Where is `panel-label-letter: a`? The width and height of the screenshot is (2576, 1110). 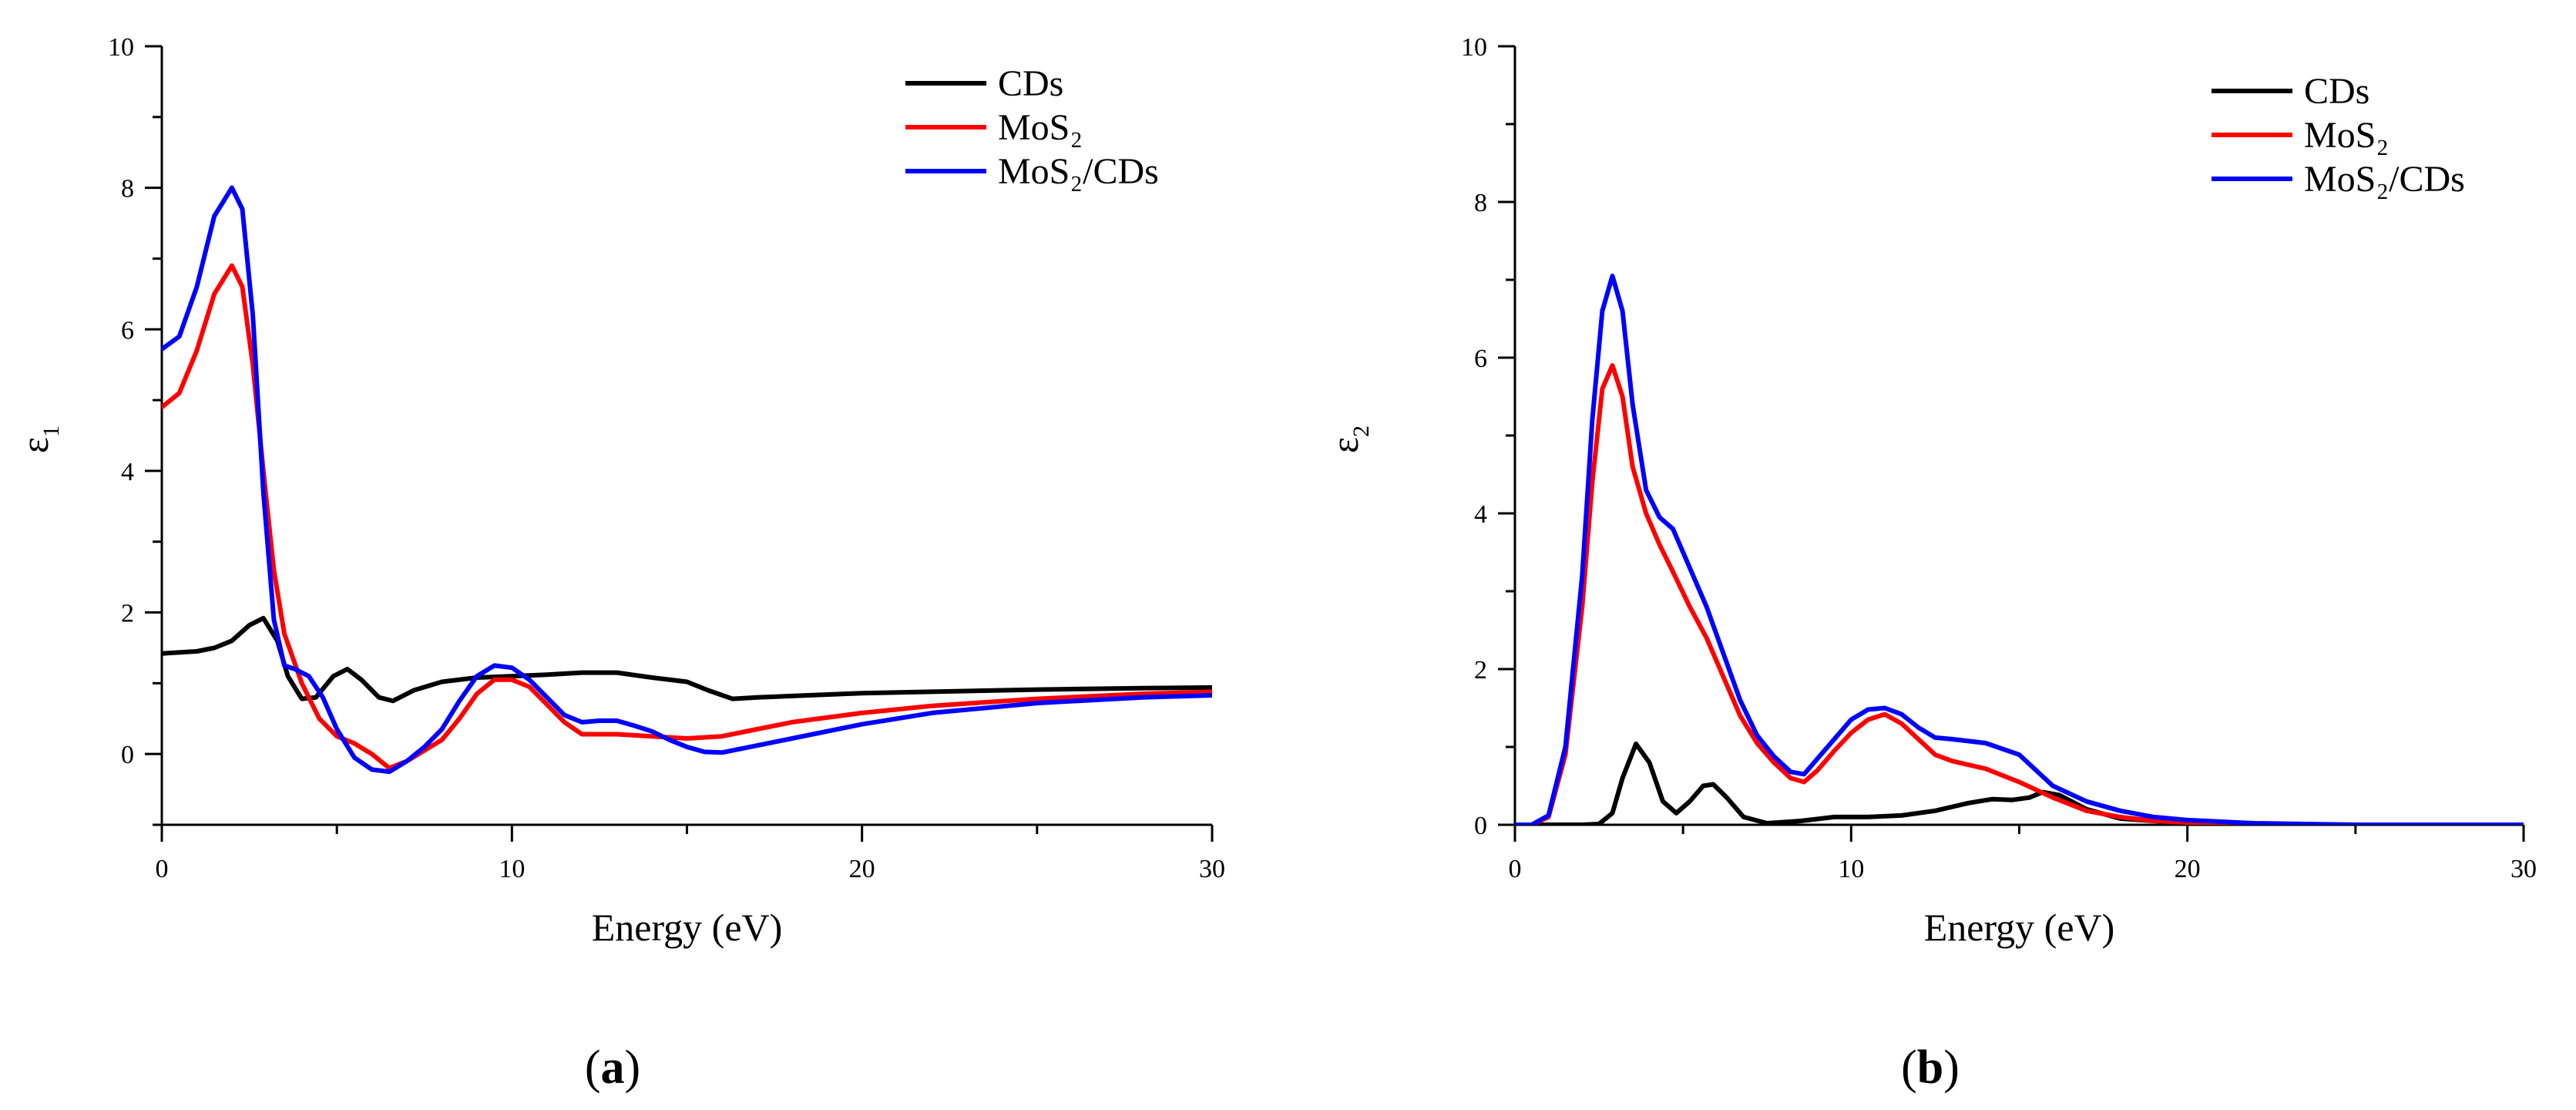
panel-label-letter: a is located at coordinates (613, 1068).